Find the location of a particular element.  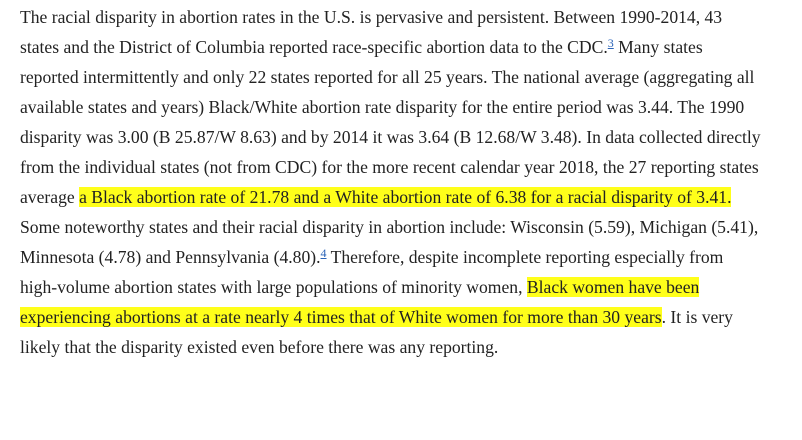

footnote-ref: 3 is located at coordinates (610, 43).